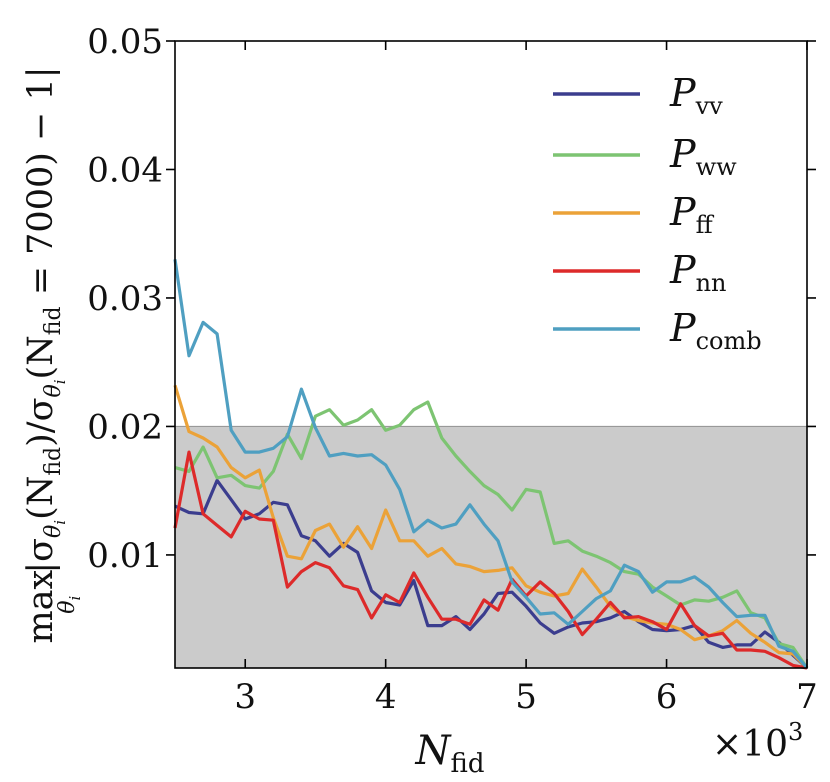  Describe the element at coordinates (757, 741) in the screenshot. I see `x-axis-multiplier: ×10³` at that location.